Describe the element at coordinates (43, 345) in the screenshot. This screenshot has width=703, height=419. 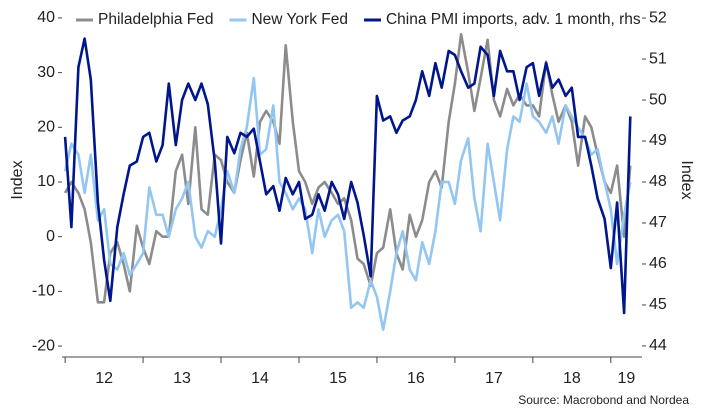
I see `y-tick-label: -20` at that location.